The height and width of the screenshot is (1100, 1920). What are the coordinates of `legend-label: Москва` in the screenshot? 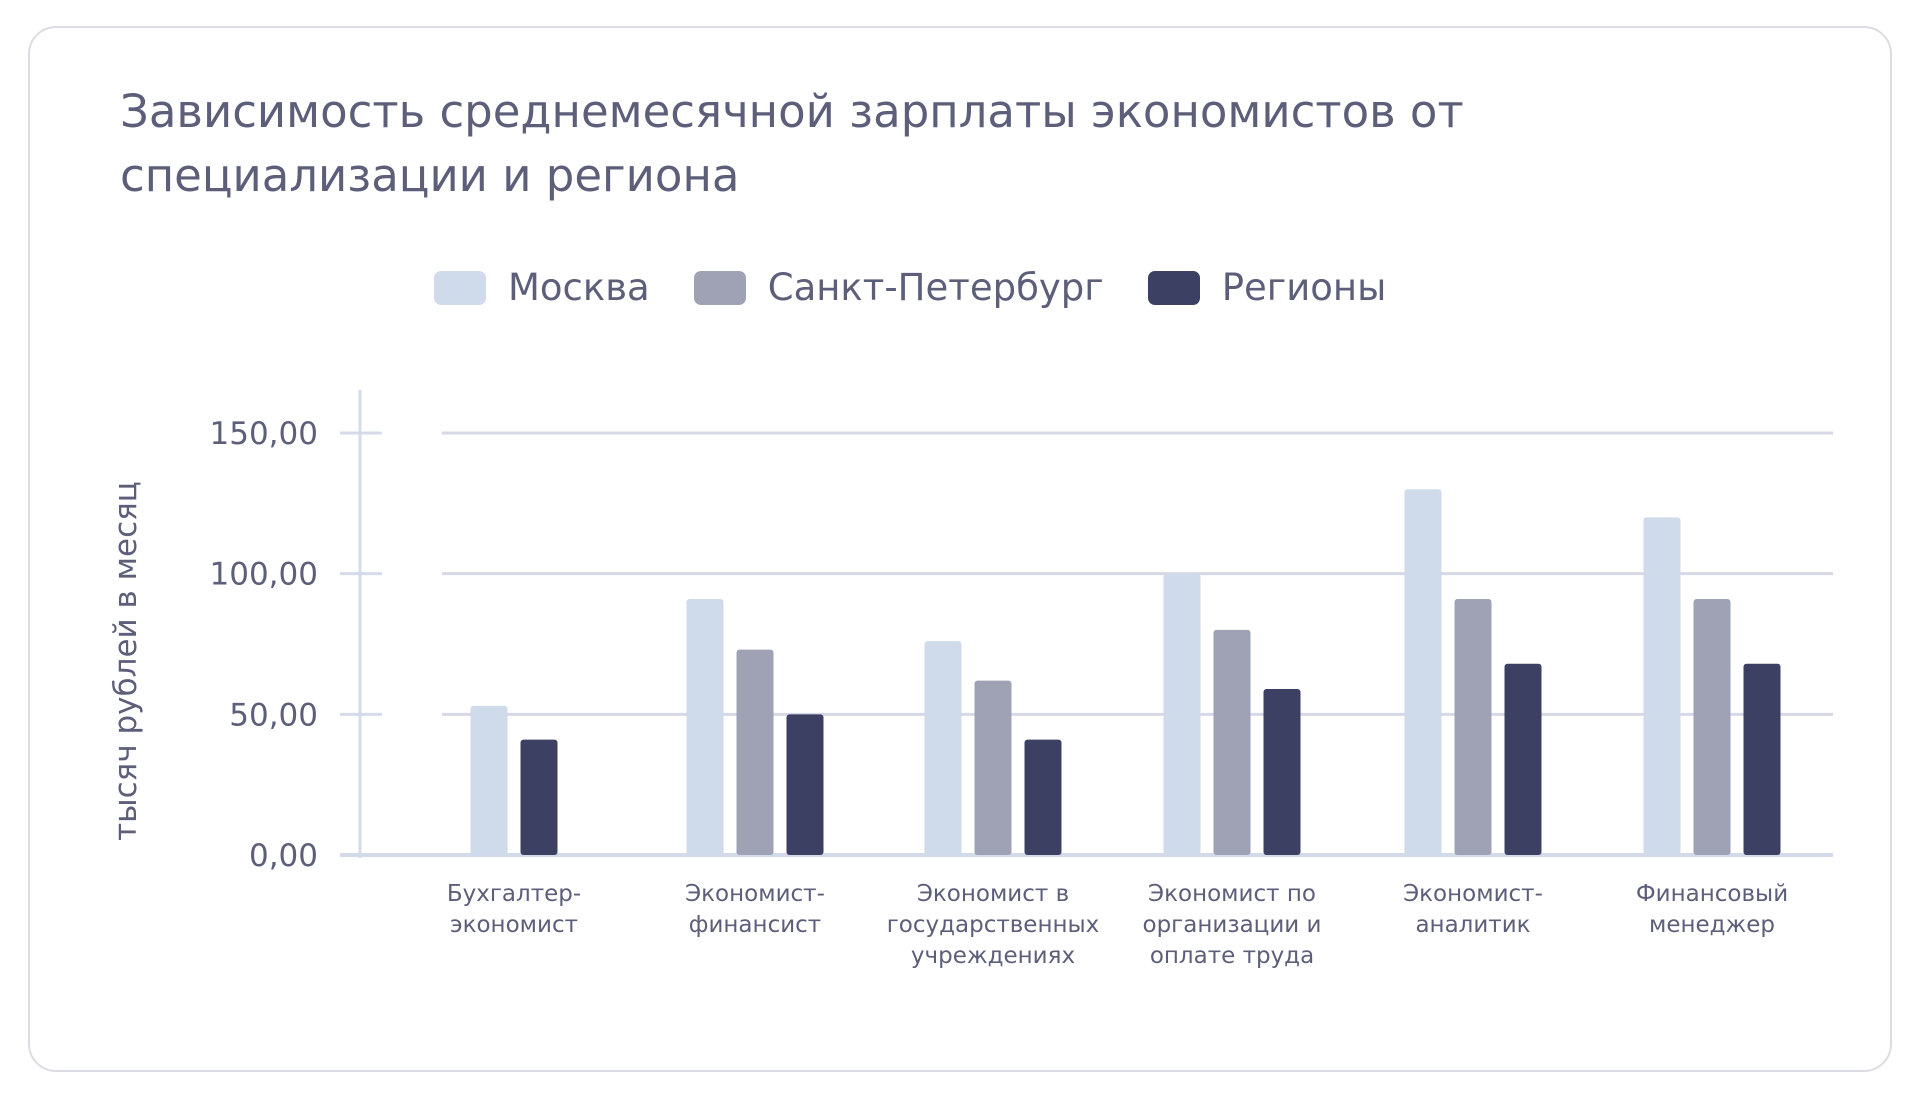 It's located at (579, 287).